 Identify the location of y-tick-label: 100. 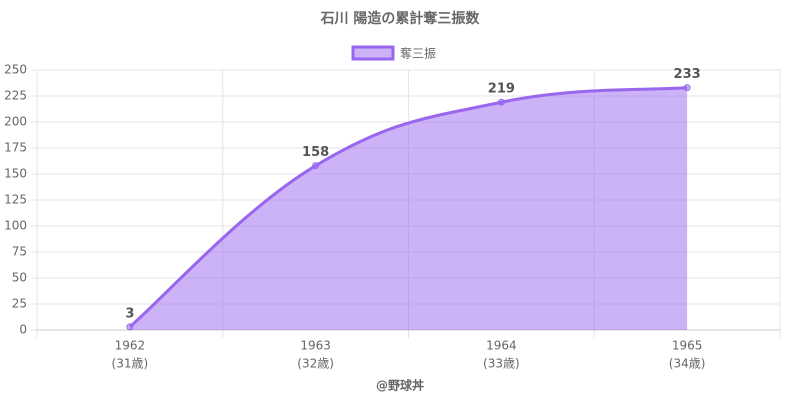
(15, 226).